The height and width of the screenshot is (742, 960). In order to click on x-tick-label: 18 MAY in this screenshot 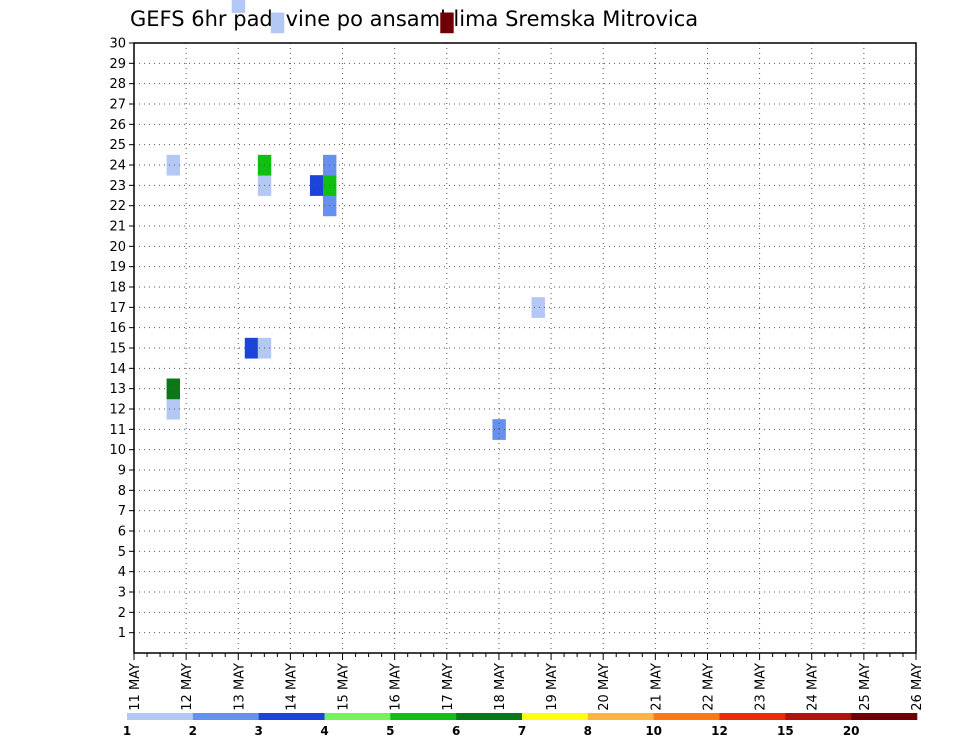, I will do `click(500, 687)`.